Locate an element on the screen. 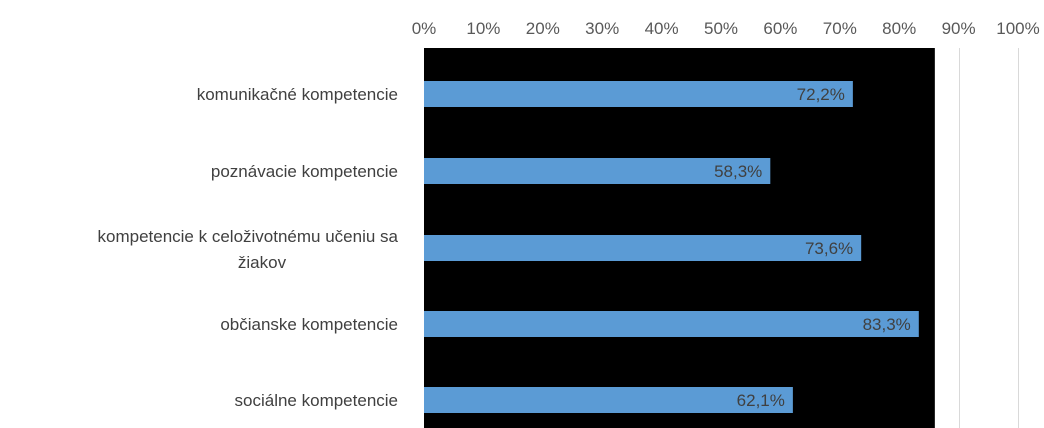 This screenshot has height=428, width=1044. category-label: kompetencie k celoživotnému učeniu sa is located at coordinates (248, 236).